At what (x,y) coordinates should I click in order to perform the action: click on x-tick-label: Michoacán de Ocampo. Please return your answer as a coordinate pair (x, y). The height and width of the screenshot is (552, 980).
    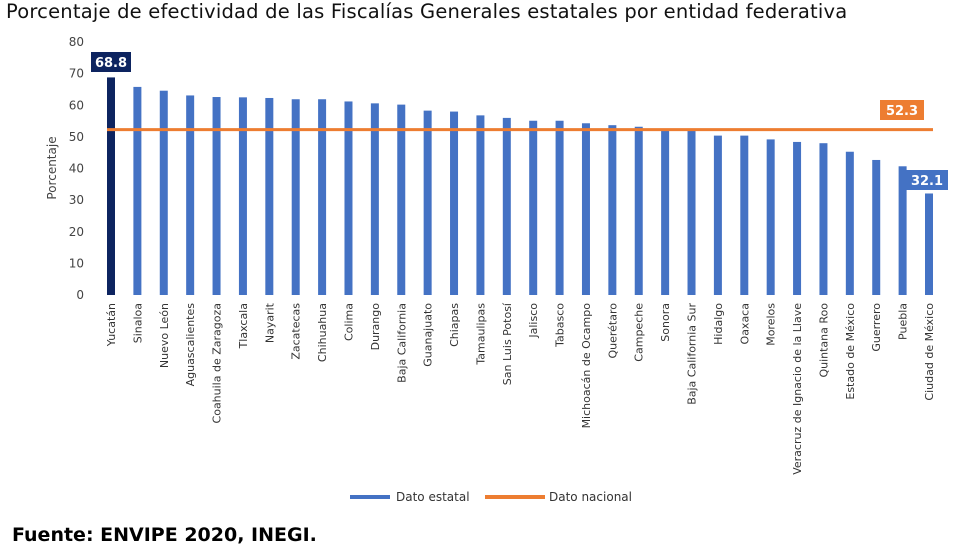
    Looking at the image, I should click on (586, 366).